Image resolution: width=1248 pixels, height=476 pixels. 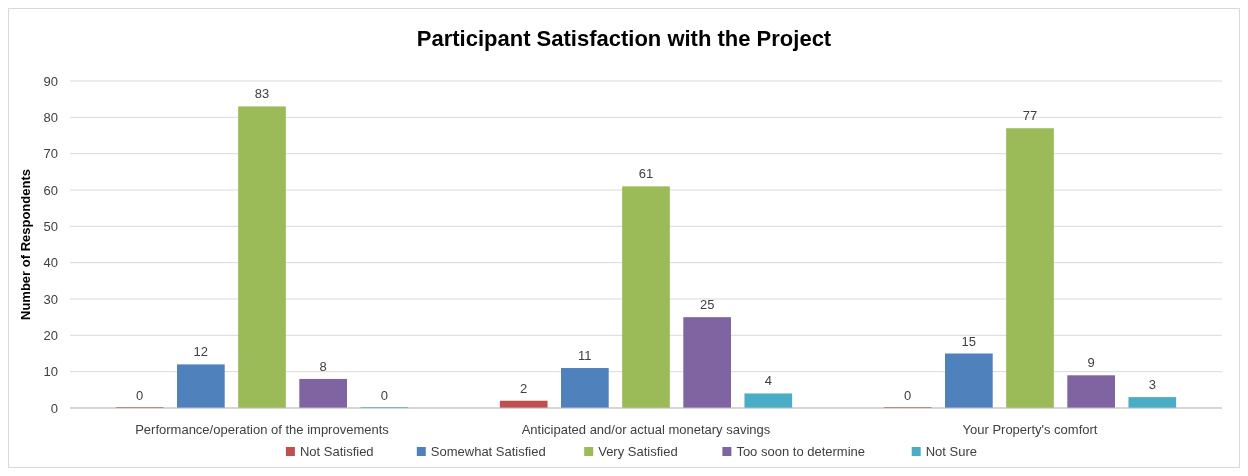 What do you see at coordinates (50, 226) in the screenshot?
I see `y-tick-label: 50` at bounding box center [50, 226].